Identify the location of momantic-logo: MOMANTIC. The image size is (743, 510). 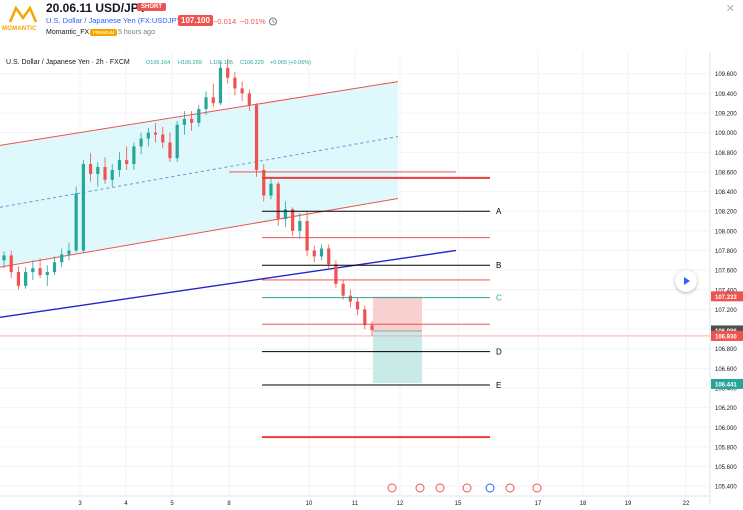
(22, 22).